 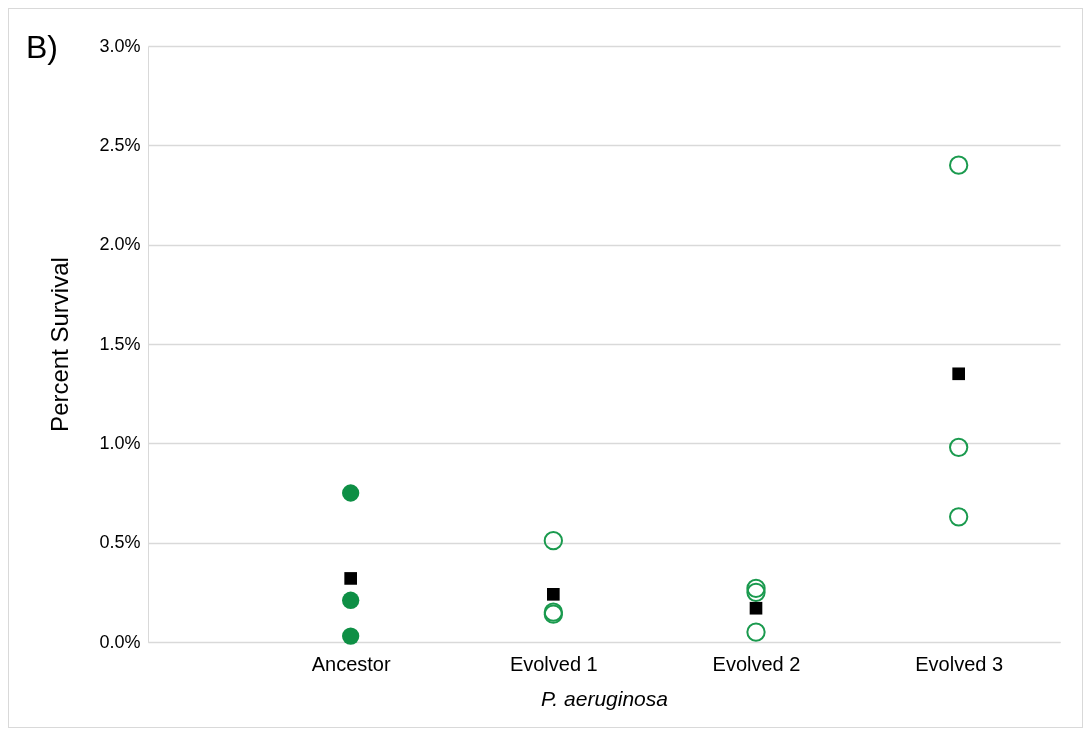 I want to click on x-tick-label: Evolved 2, so click(x=756, y=663).